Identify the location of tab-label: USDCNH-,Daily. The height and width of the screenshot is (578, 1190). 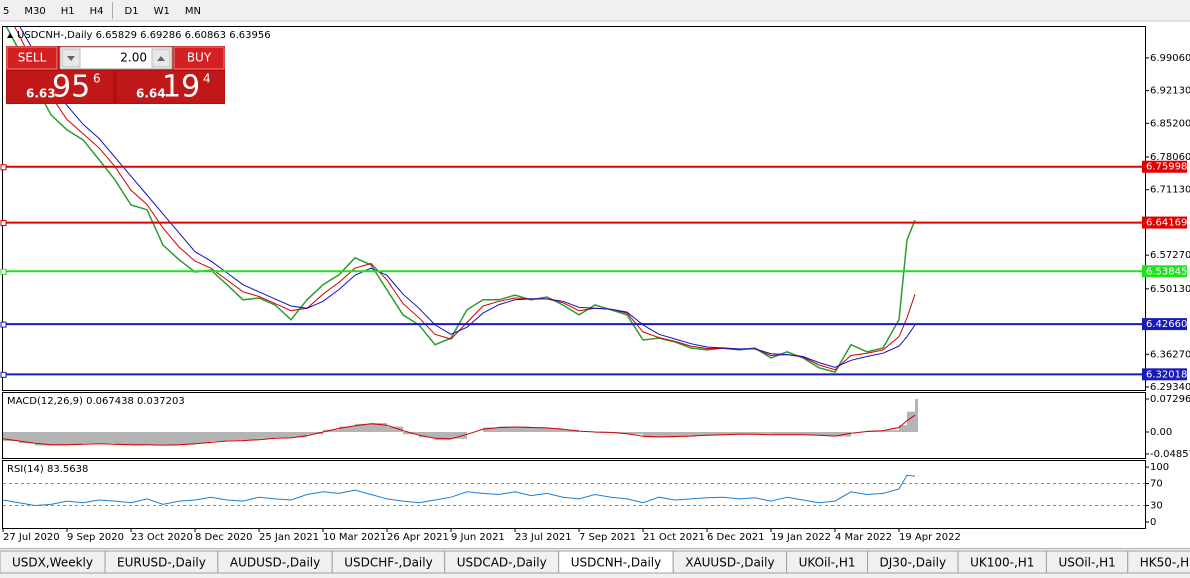
(616, 563).